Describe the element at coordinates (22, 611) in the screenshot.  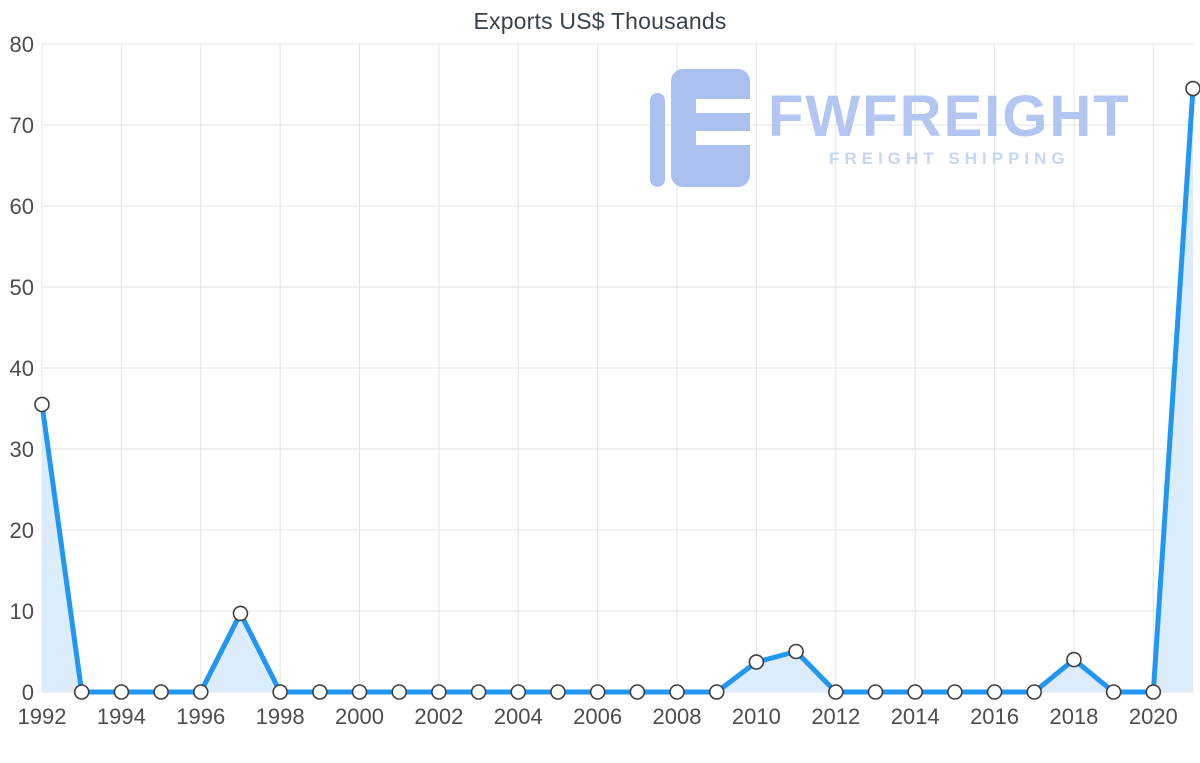
I see `y-tick-label: 10` at that location.